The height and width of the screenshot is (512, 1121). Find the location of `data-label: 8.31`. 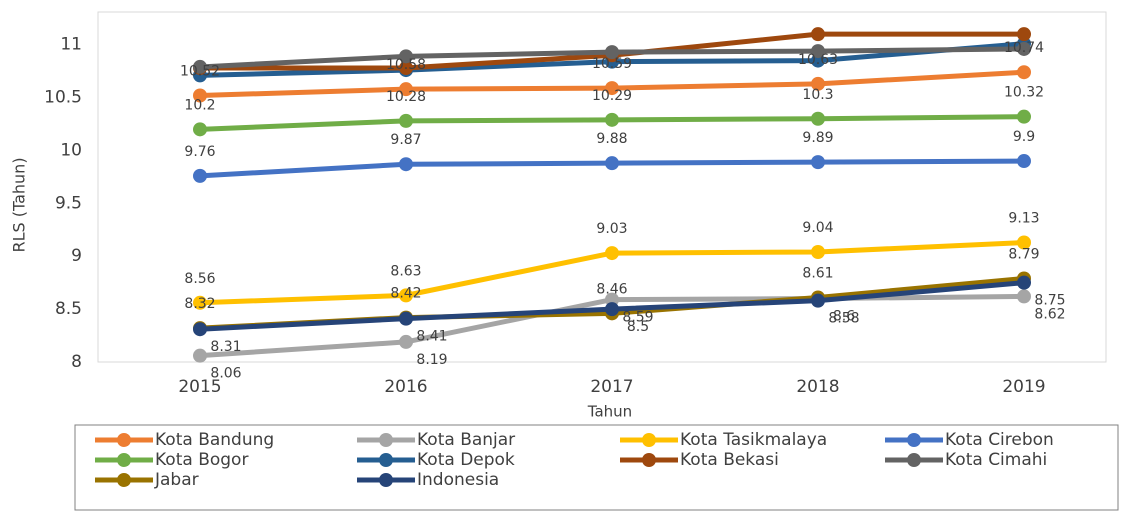

data-label: 8.31 is located at coordinates (225, 347).